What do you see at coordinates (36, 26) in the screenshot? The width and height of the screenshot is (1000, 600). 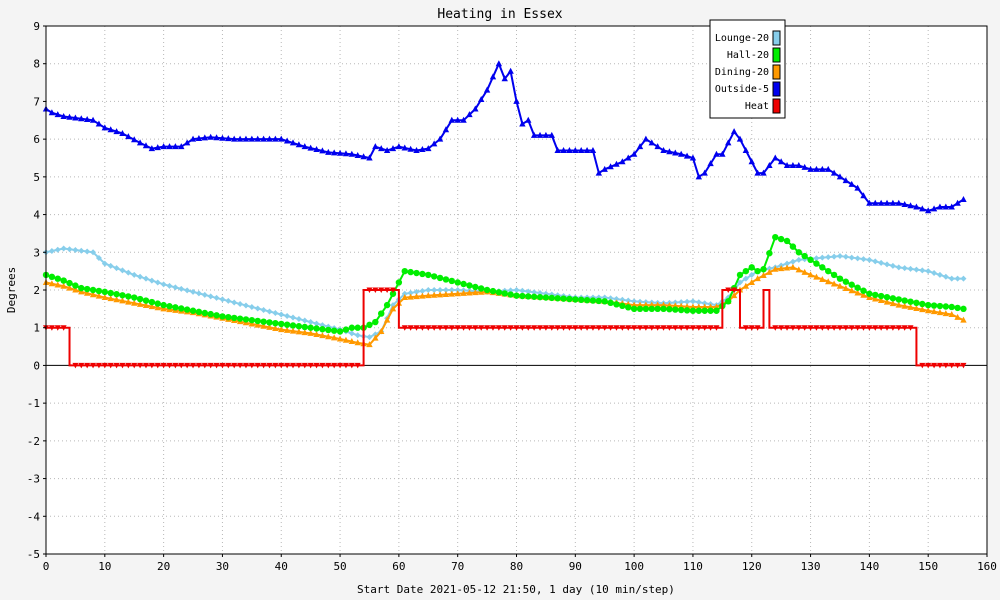 I see `y-tick-label: 9` at bounding box center [36, 26].